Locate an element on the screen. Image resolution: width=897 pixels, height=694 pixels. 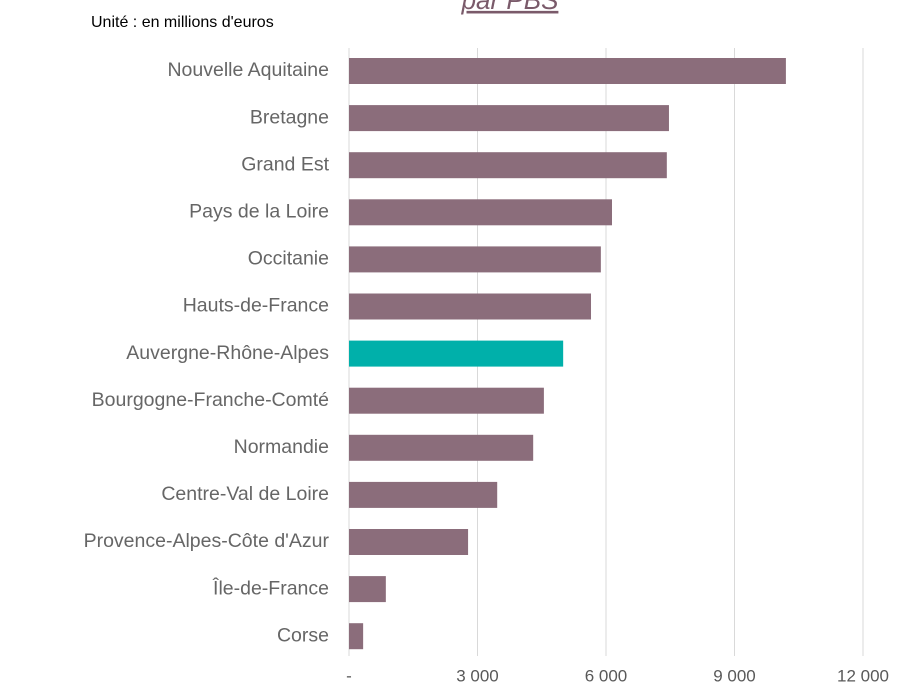
x-tick-label: 9 000 is located at coordinates (734, 675).